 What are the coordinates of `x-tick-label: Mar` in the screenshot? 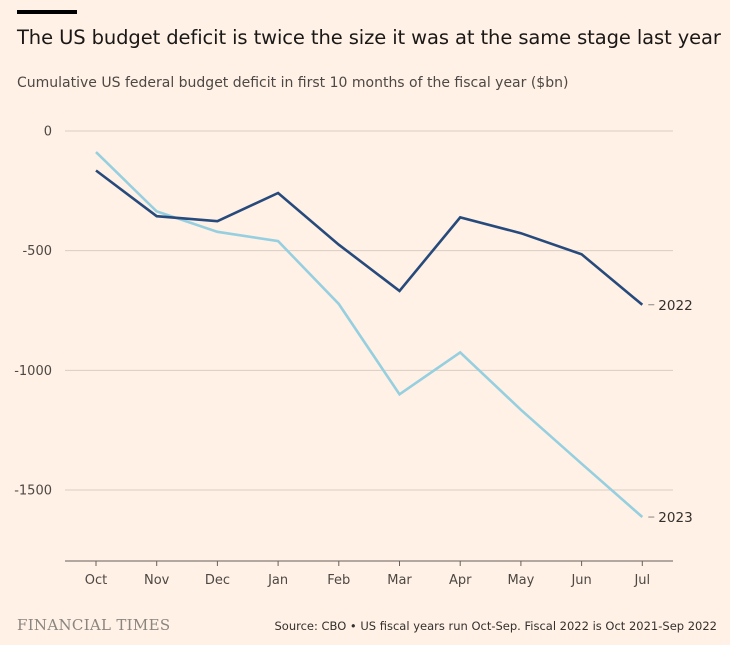 It's located at (399, 580).